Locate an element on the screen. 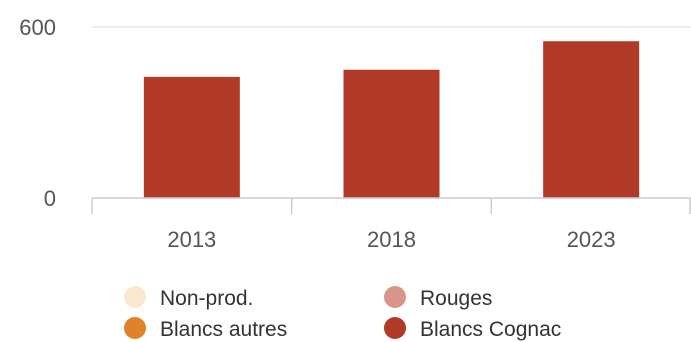  legend-item-rouges: Rouges is located at coordinates (438, 298).